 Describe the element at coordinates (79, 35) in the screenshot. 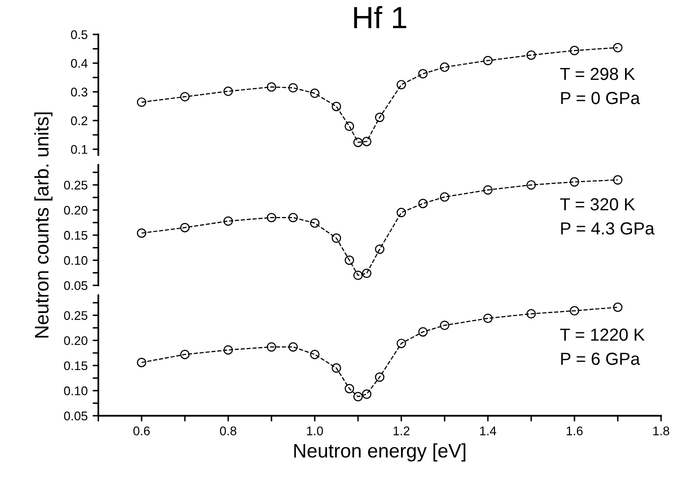

I see `y-tick-label: 0.5` at that location.